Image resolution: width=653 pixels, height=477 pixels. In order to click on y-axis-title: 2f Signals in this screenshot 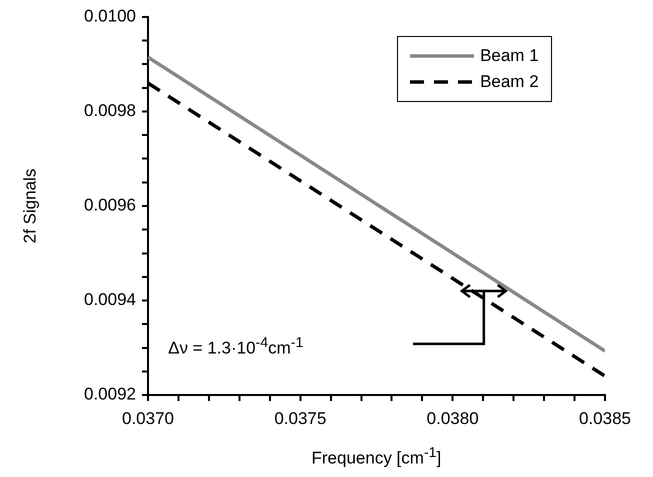, I will do `click(30, 206)`.